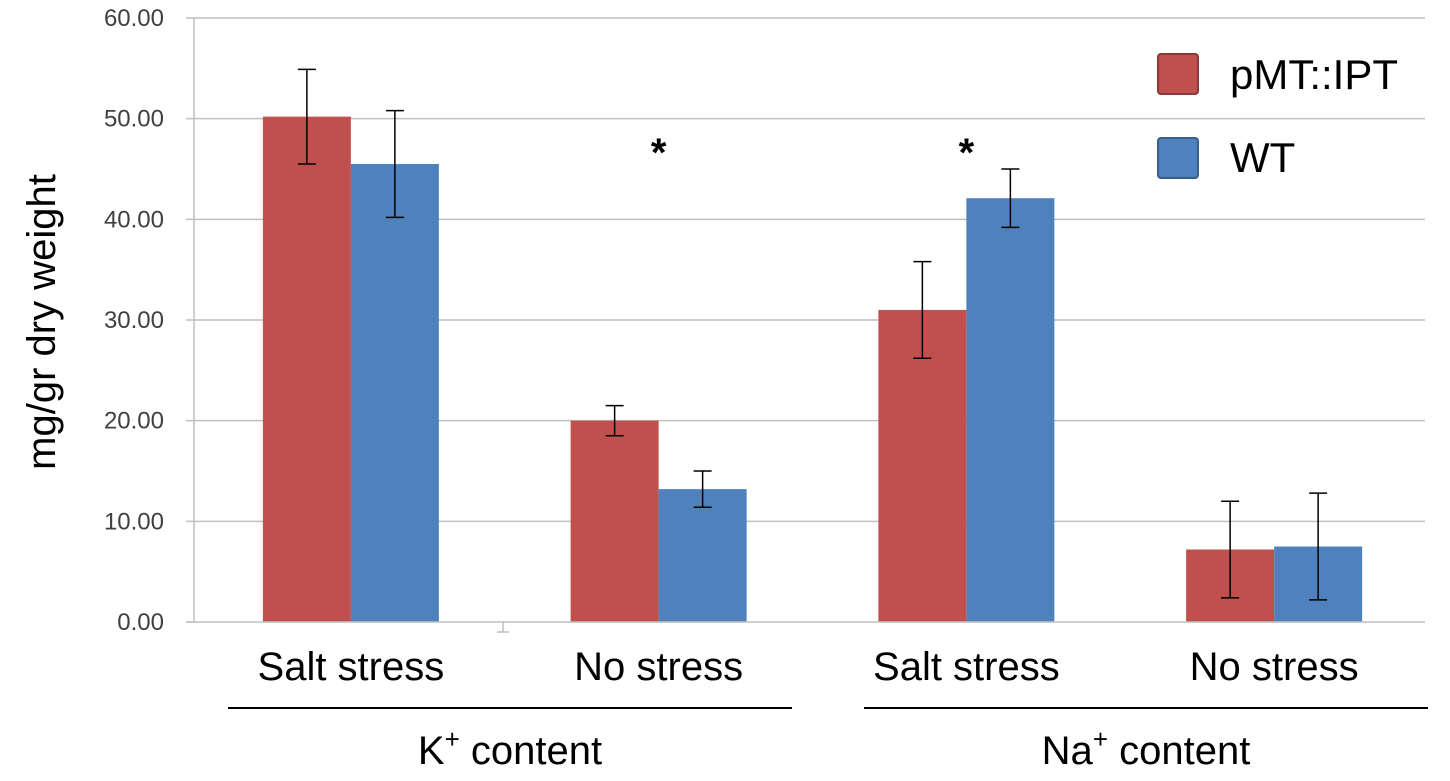  I want to click on y-tick-label: 40.00, so click(134, 219).